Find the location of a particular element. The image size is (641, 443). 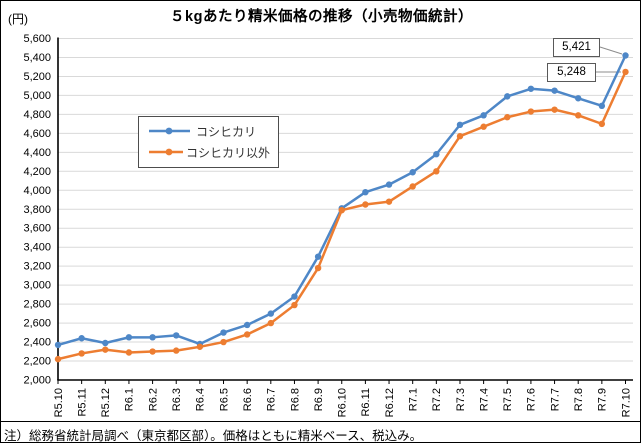

legend-marker-koshihikari is located at coordinates (169, 131).